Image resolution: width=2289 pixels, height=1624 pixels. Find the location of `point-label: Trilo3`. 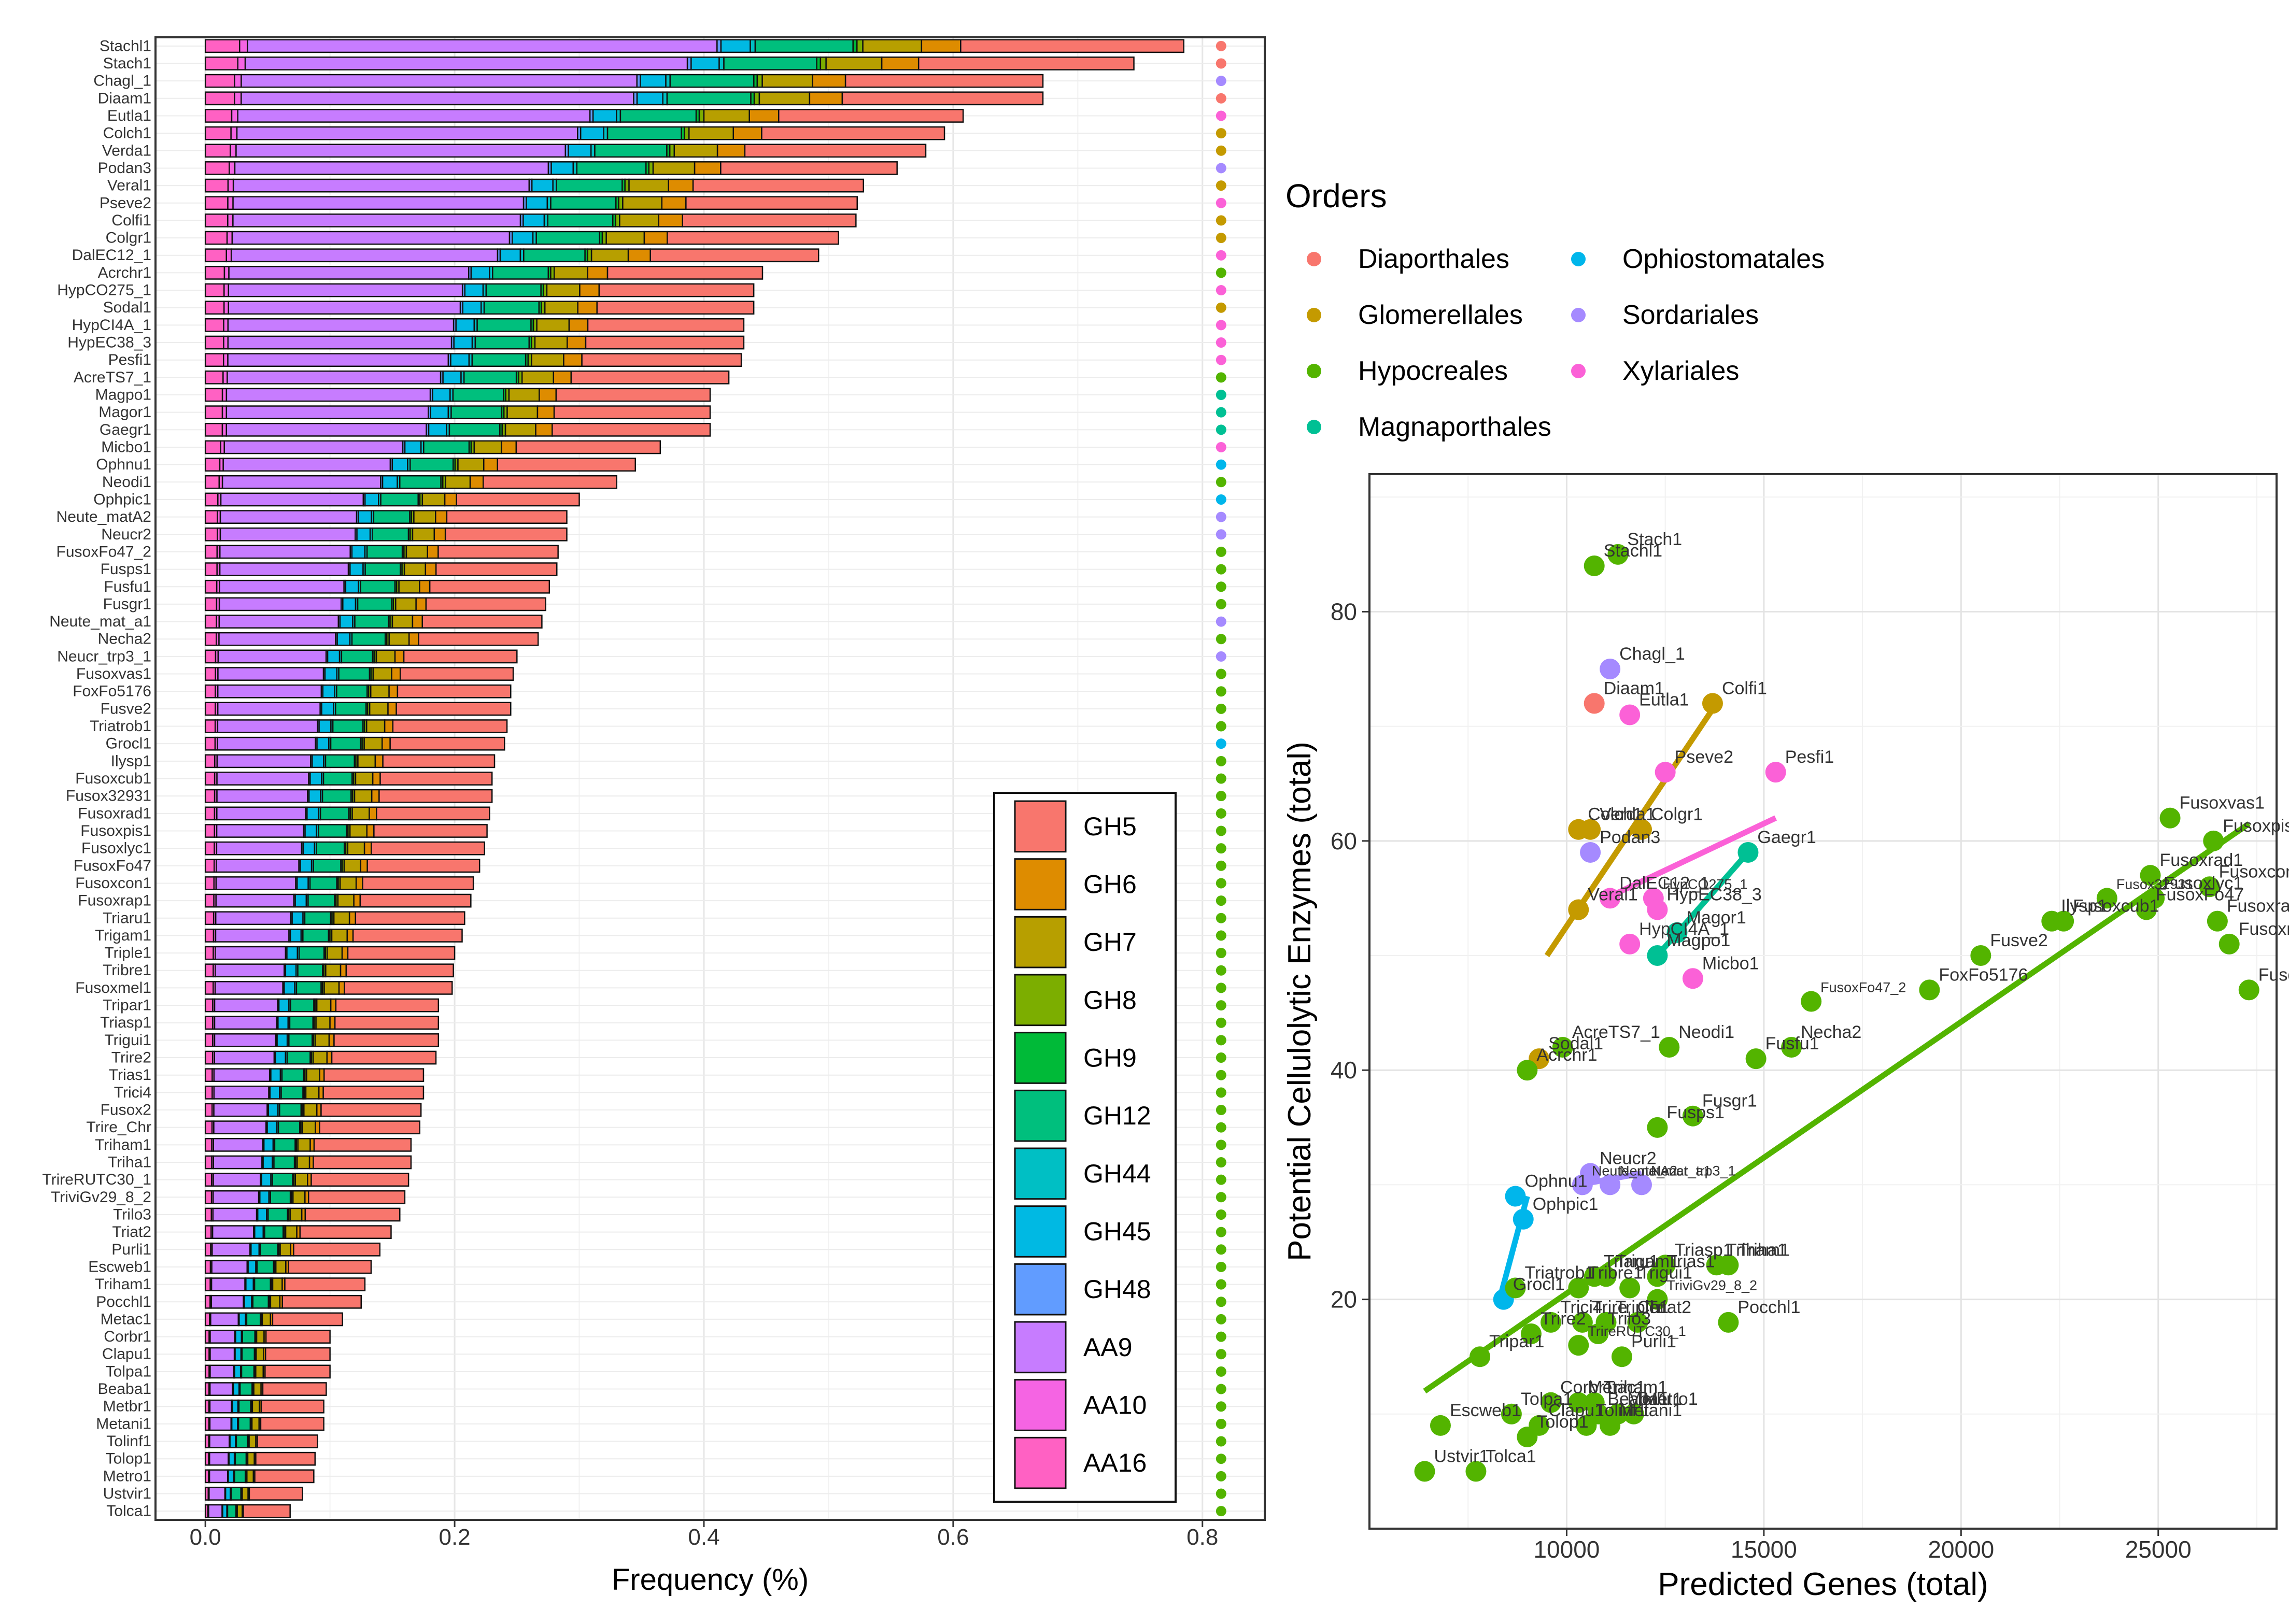

point-label: Trilo3 is located at coordinates (1629, 1319).